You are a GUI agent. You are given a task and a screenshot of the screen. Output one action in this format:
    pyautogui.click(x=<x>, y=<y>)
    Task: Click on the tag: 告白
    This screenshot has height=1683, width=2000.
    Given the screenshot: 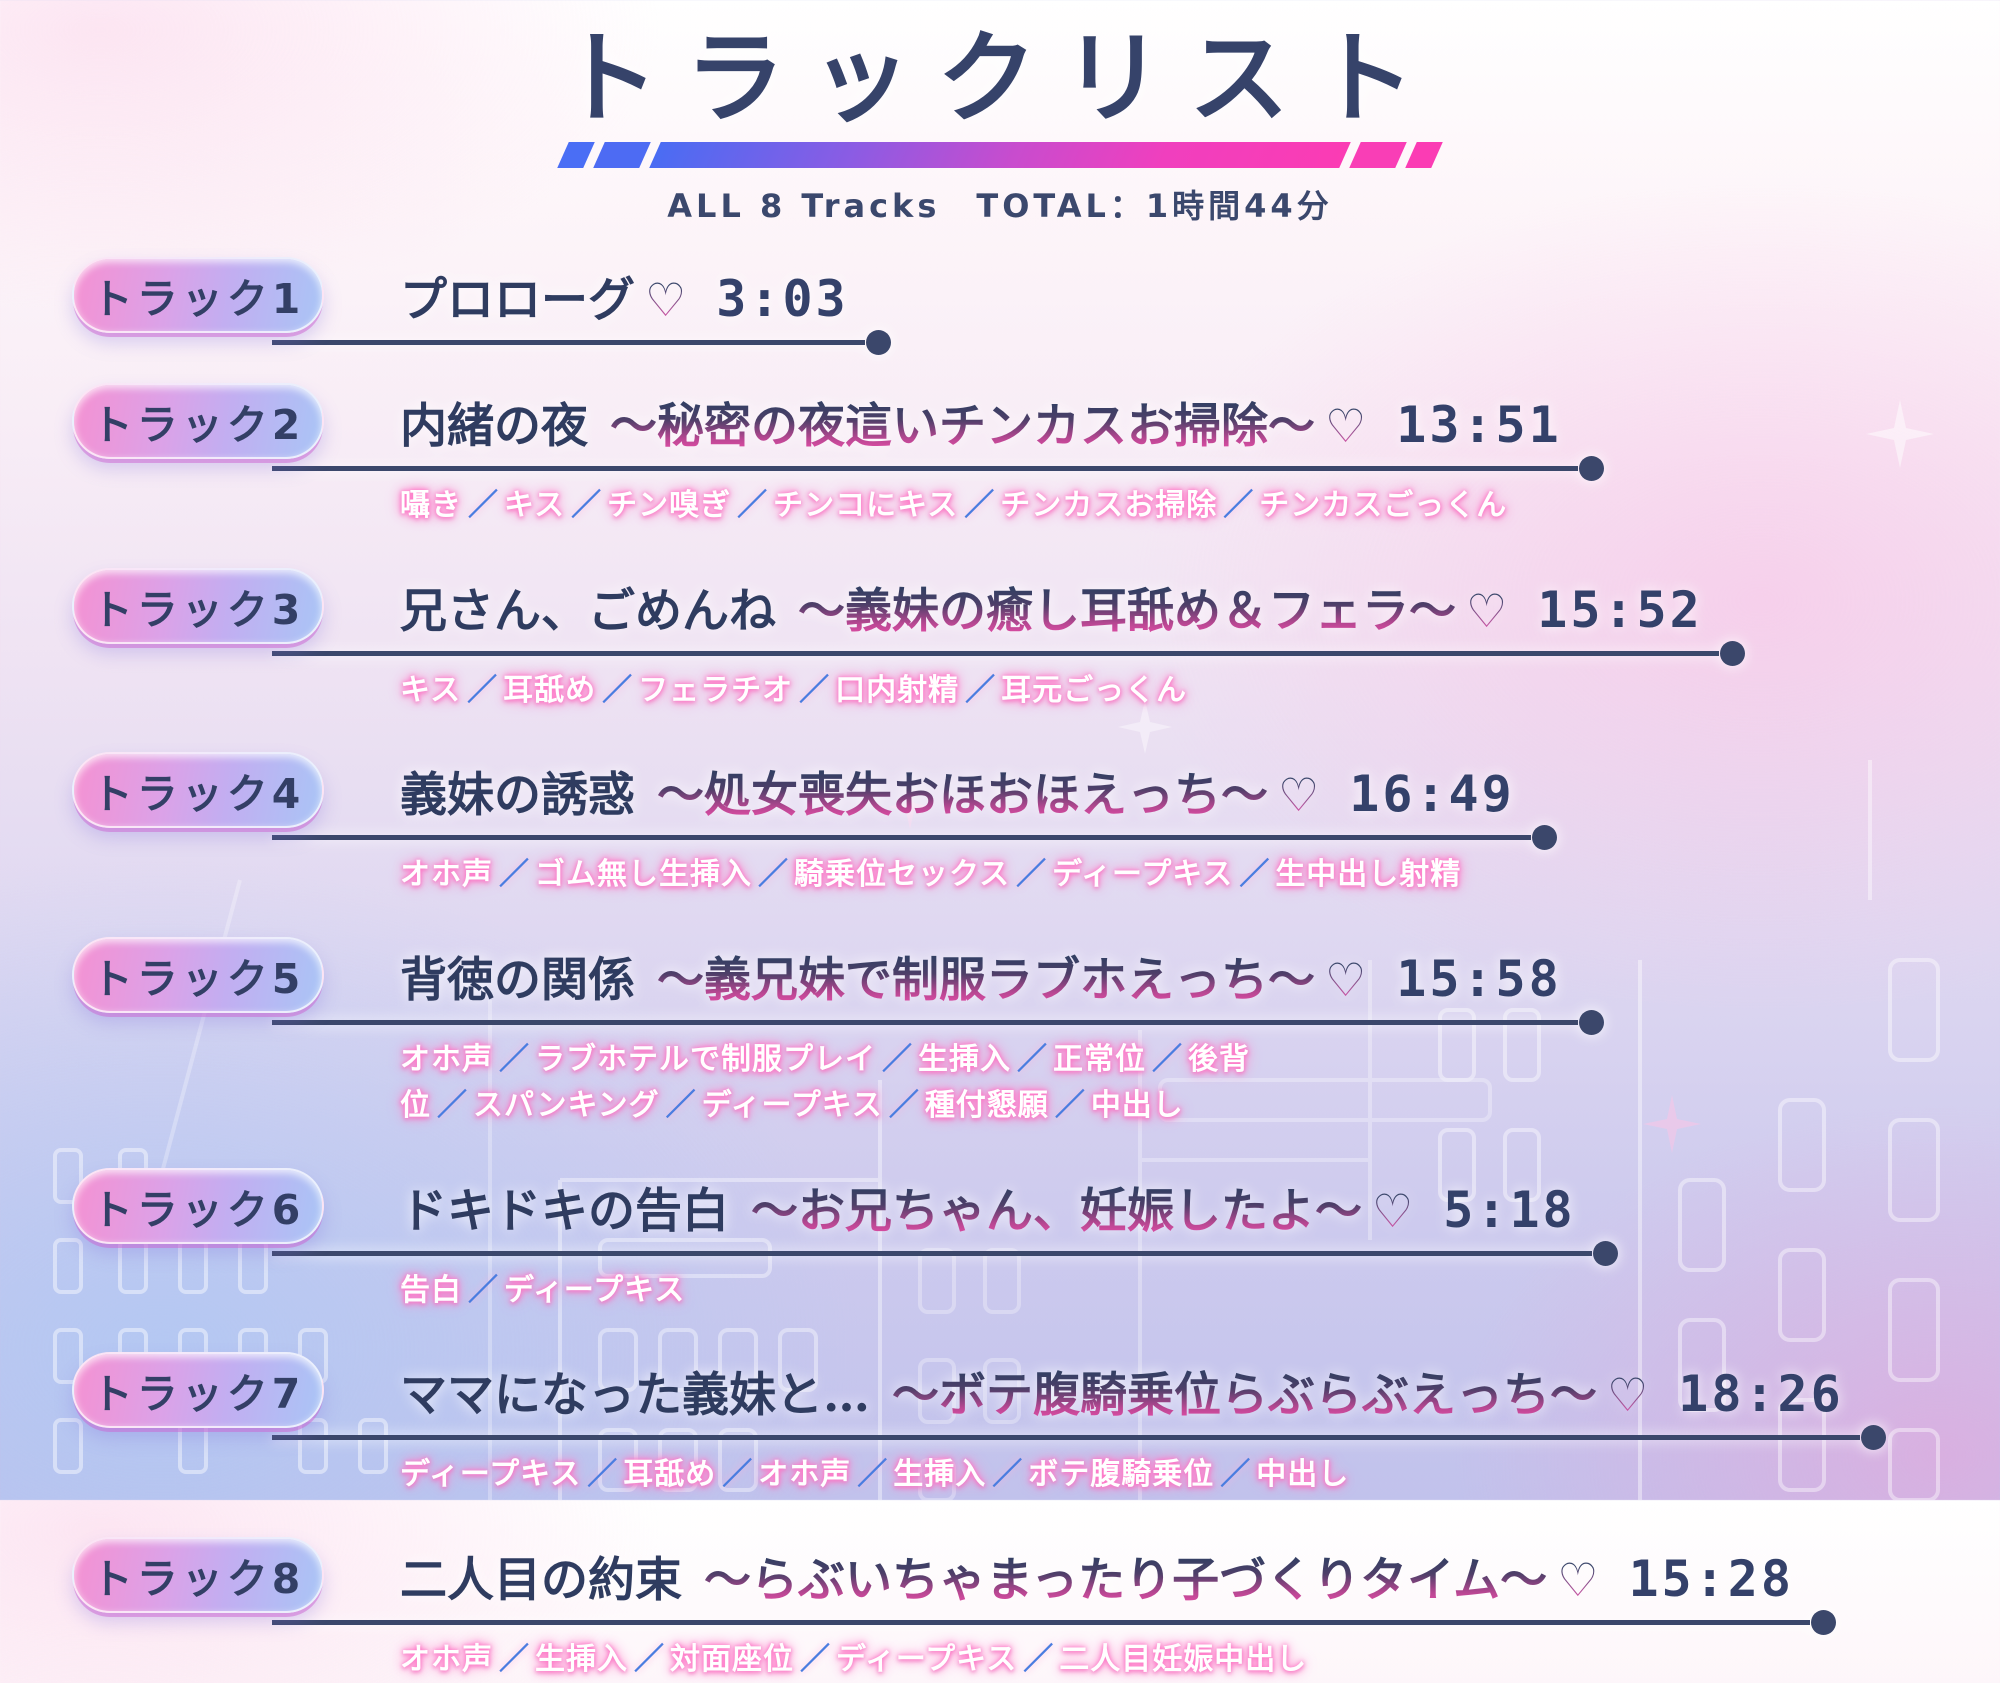 What is the action you would take?
    pyautogui.click(x=431, y=1290)
    